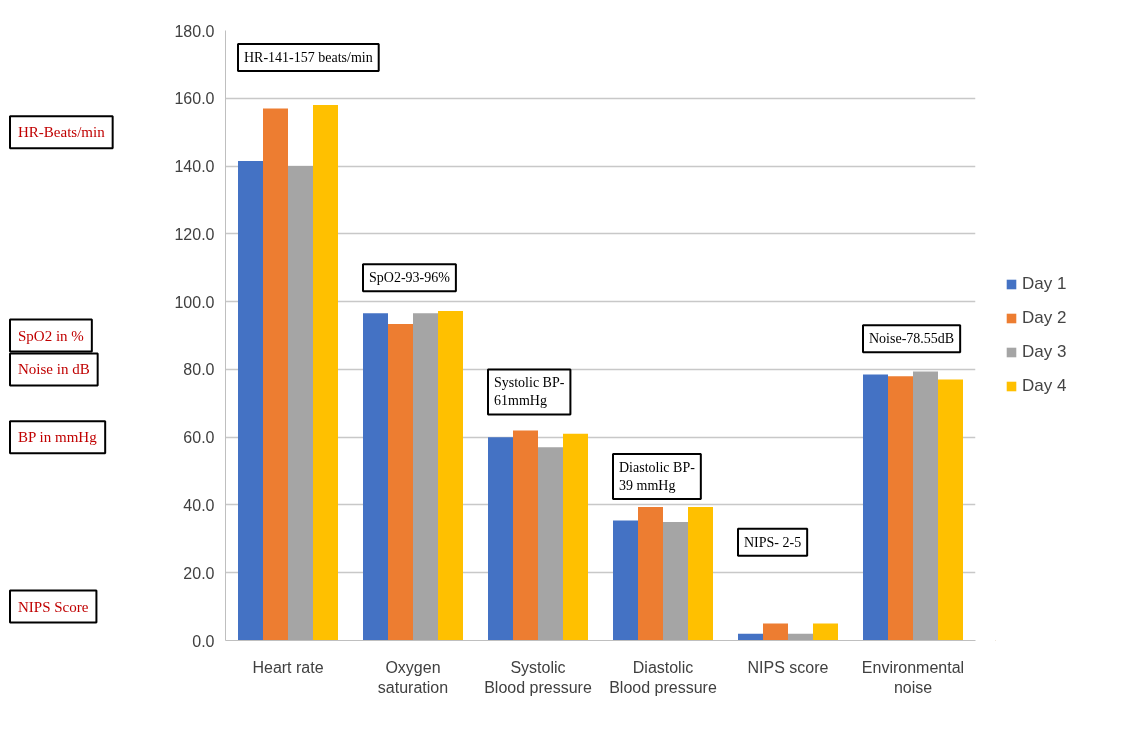 The height and width of the screenshot is (740, 1124). Describe the element at coordinates (194, 234) in the screenshot. I see `y-tick-label: 120.0` at that location.